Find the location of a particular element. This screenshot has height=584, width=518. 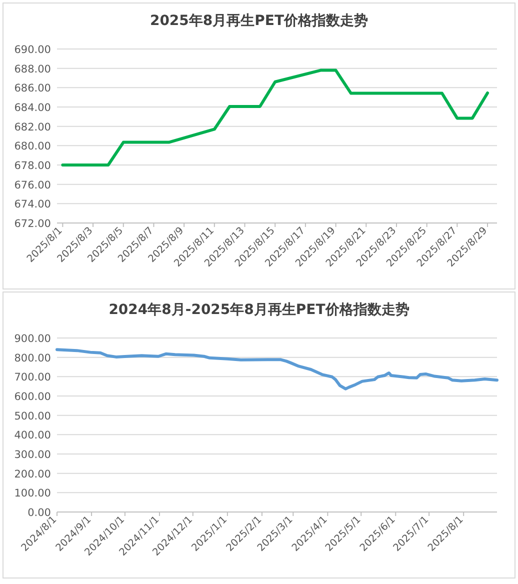

y-tick-label: 700.00 is located at coordinates (32, 378).